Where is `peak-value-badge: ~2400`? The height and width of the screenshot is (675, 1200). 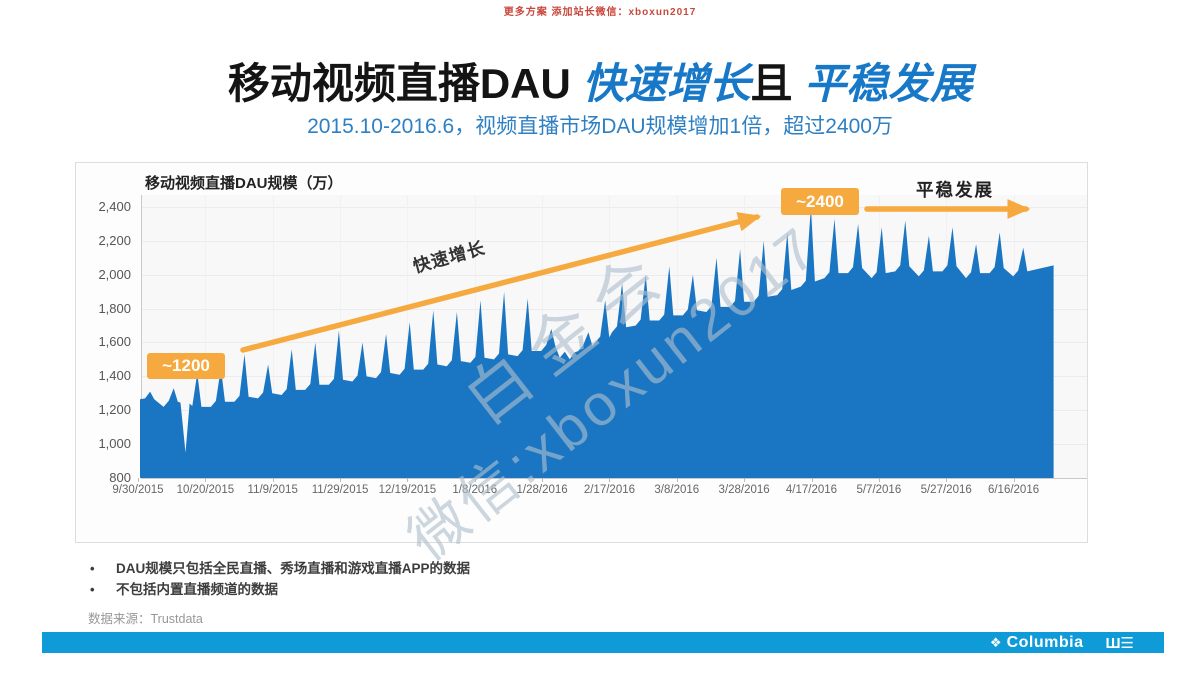 peak-value-badge: ~2400 is located at coordinates (820, 201).